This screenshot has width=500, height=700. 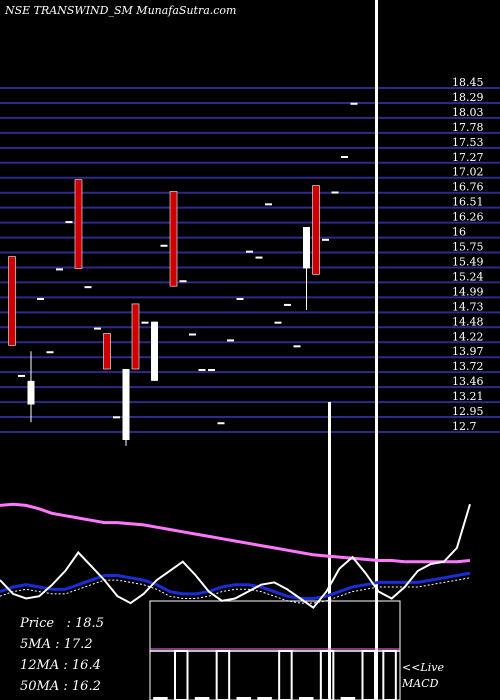 I want to click on y-tick-label: 16, so click(x=459, y=232).